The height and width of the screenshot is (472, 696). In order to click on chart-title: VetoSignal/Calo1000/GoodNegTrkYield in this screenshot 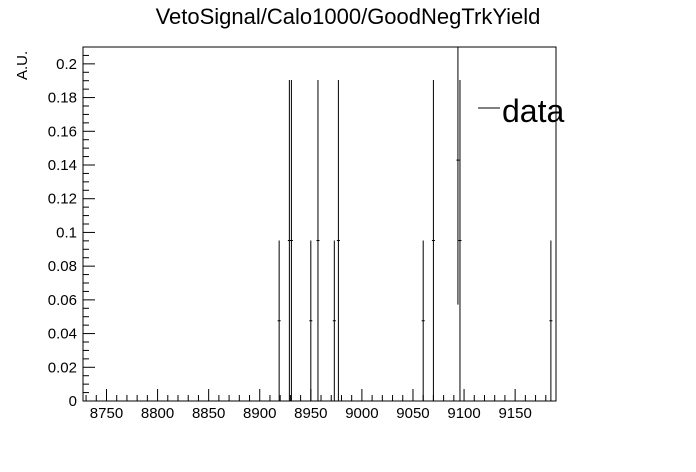, I will do `click(348, 16)`.